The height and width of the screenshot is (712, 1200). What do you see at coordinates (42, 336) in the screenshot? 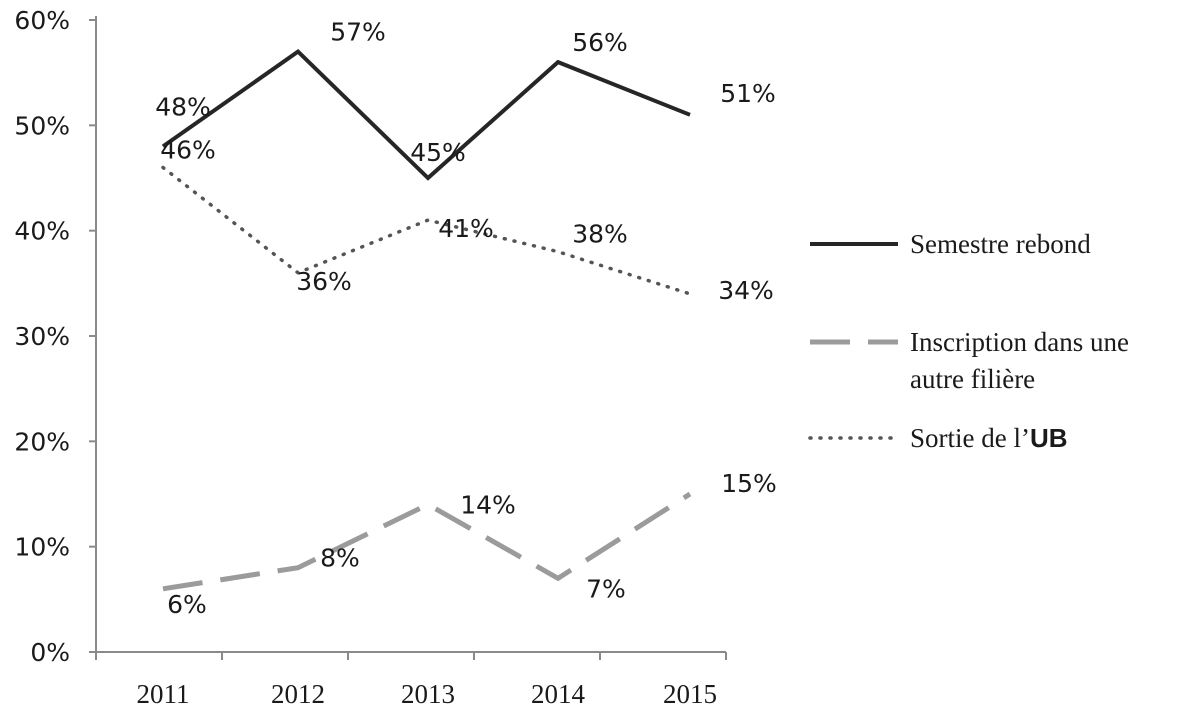
I see `y-tick-label: 30%` at bounding box center [42, 336].